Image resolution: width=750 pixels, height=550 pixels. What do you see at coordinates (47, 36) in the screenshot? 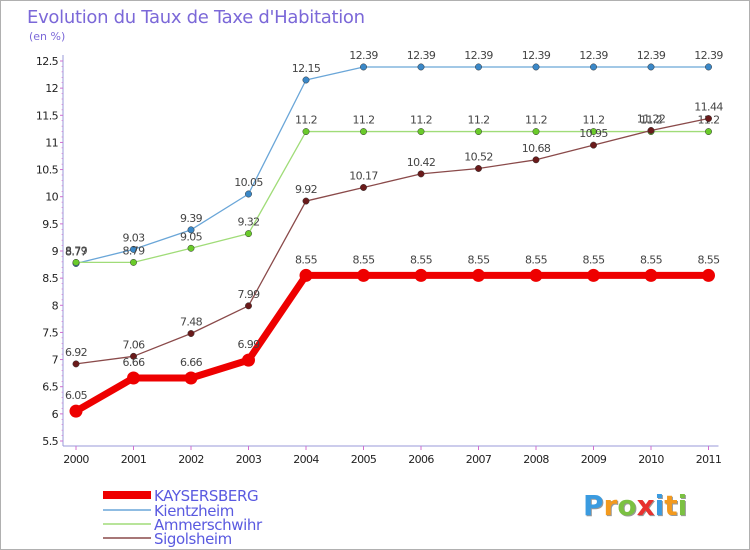
I see `chart-unit-label: (en %)` at bounding box center [47, 36].